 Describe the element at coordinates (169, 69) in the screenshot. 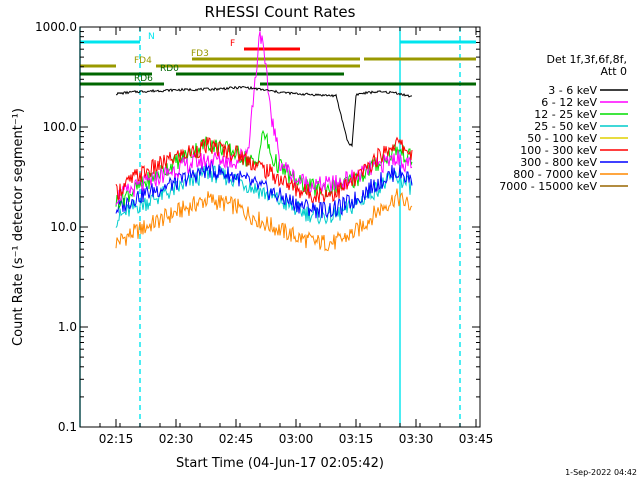

I see `flag-label-rd0: RD0` at that location.